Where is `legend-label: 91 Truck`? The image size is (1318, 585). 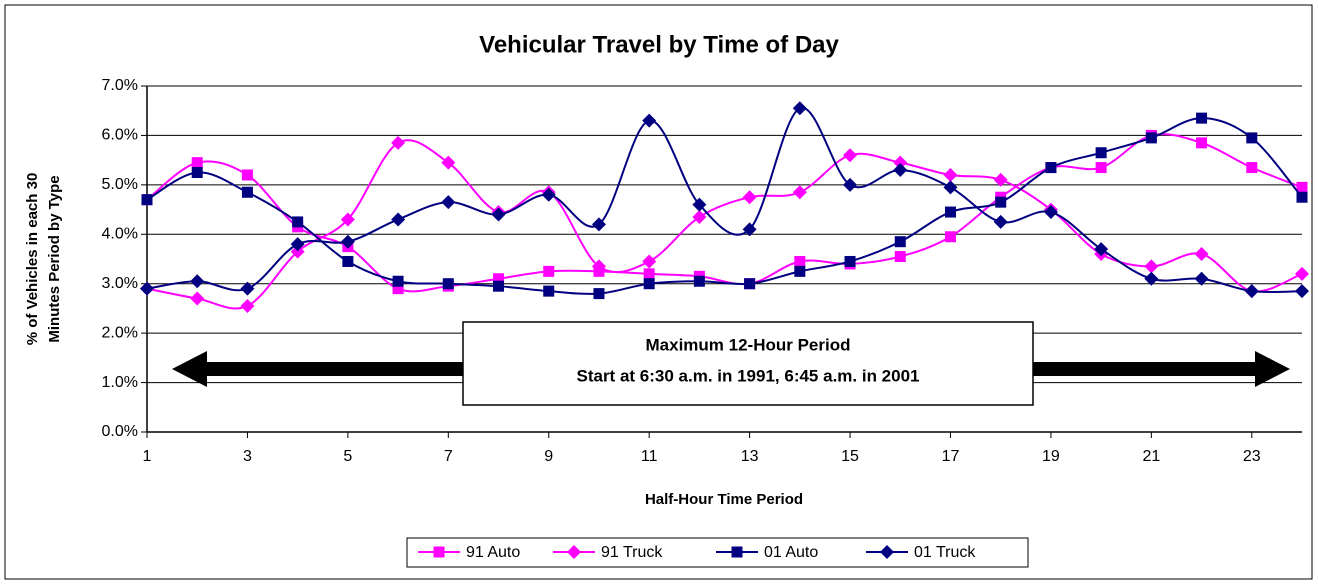 legend-label: 91 Truck is located at coordinates (632, 552).